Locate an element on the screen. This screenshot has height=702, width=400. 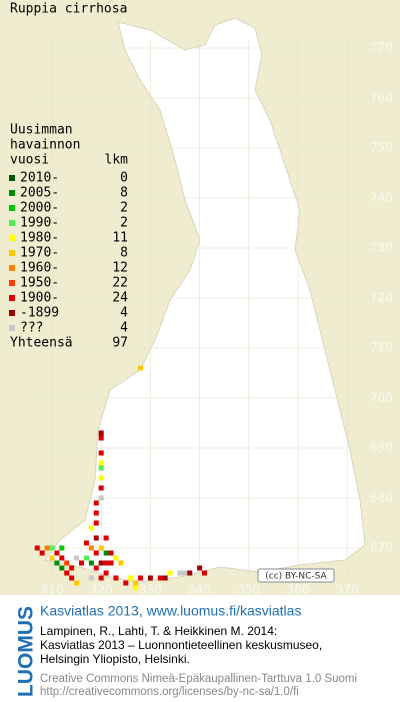
logo: LUOMUS is located at coordinates (26, 651).